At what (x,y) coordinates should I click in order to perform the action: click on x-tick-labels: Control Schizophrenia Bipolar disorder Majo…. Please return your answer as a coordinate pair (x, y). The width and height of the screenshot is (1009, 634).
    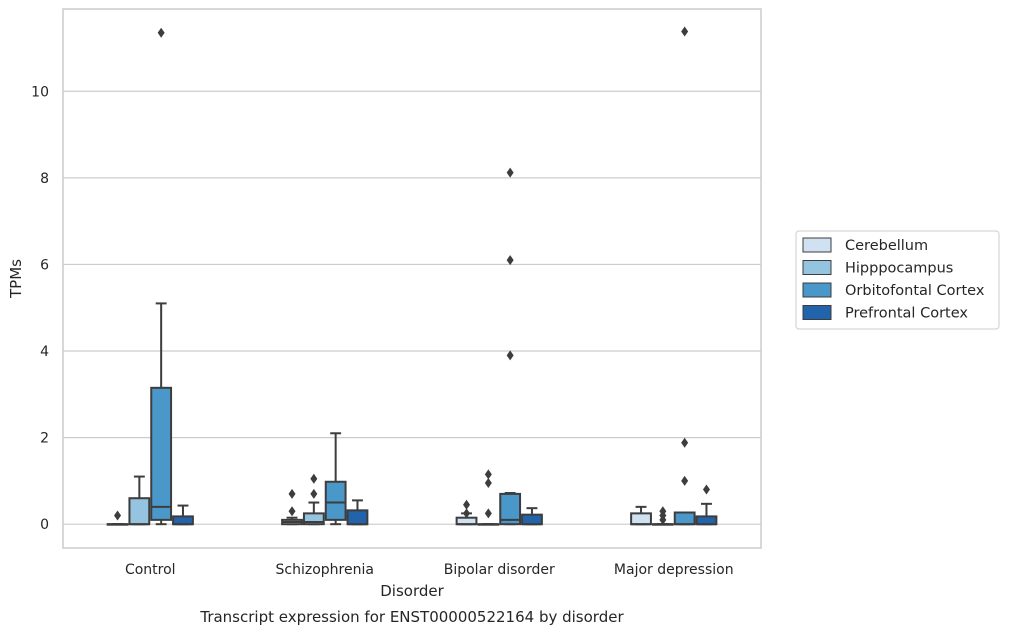
    Looking at the image, I should click on (429, 570).